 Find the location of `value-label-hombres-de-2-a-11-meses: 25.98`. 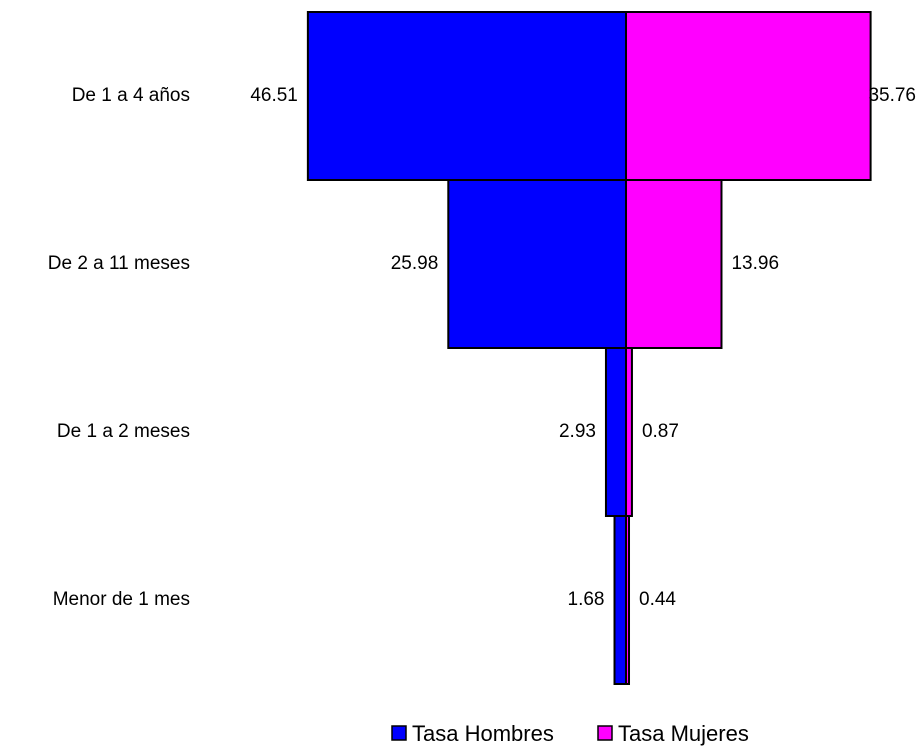

value-label-hombres-de-2-a-11-meses: 25.98 is located at coordinates (415, 263).